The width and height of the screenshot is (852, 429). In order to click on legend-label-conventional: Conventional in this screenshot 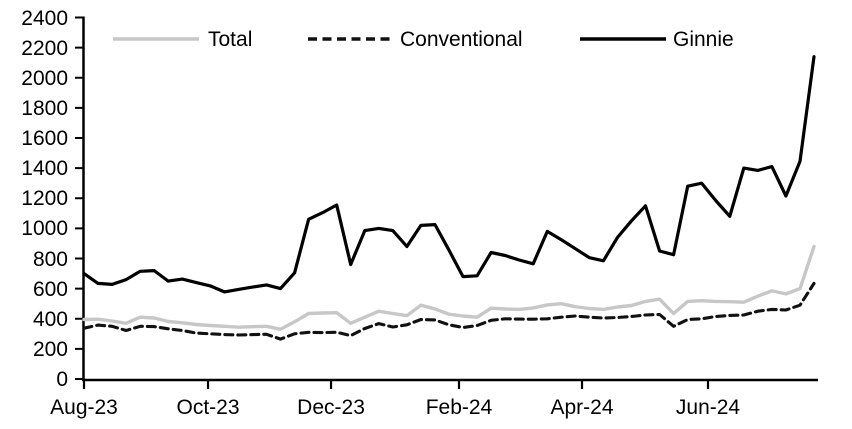, I will do `click(461, 39)`.